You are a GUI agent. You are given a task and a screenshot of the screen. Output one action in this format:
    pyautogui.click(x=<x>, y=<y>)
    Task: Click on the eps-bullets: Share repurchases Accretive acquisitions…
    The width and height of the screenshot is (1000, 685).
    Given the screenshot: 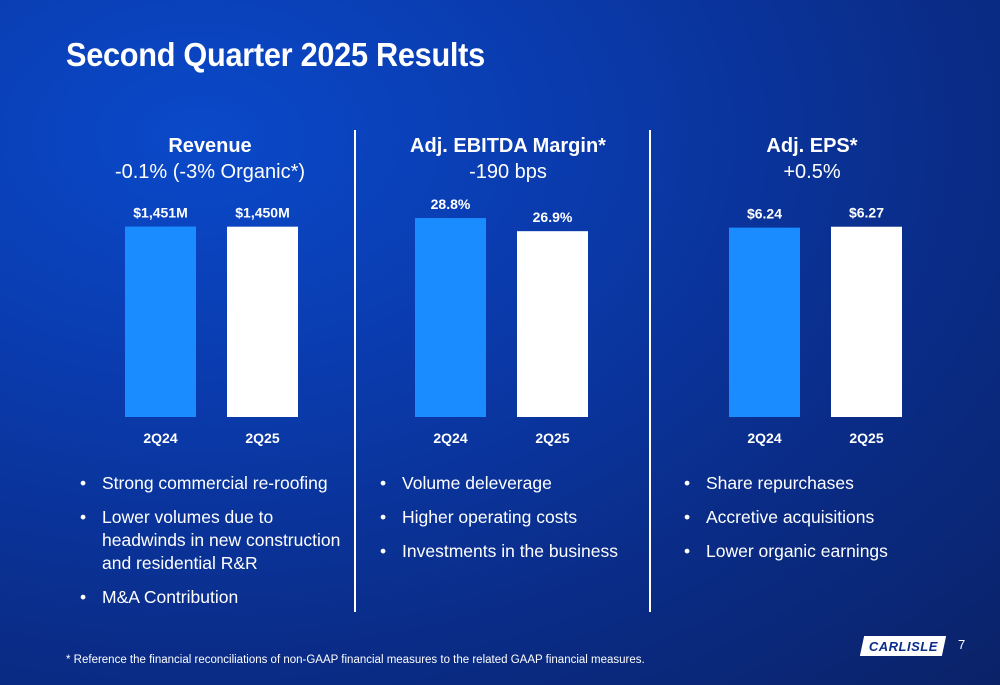 What is the action you would take?
    pyautogui.click(x=810, y=523)
    